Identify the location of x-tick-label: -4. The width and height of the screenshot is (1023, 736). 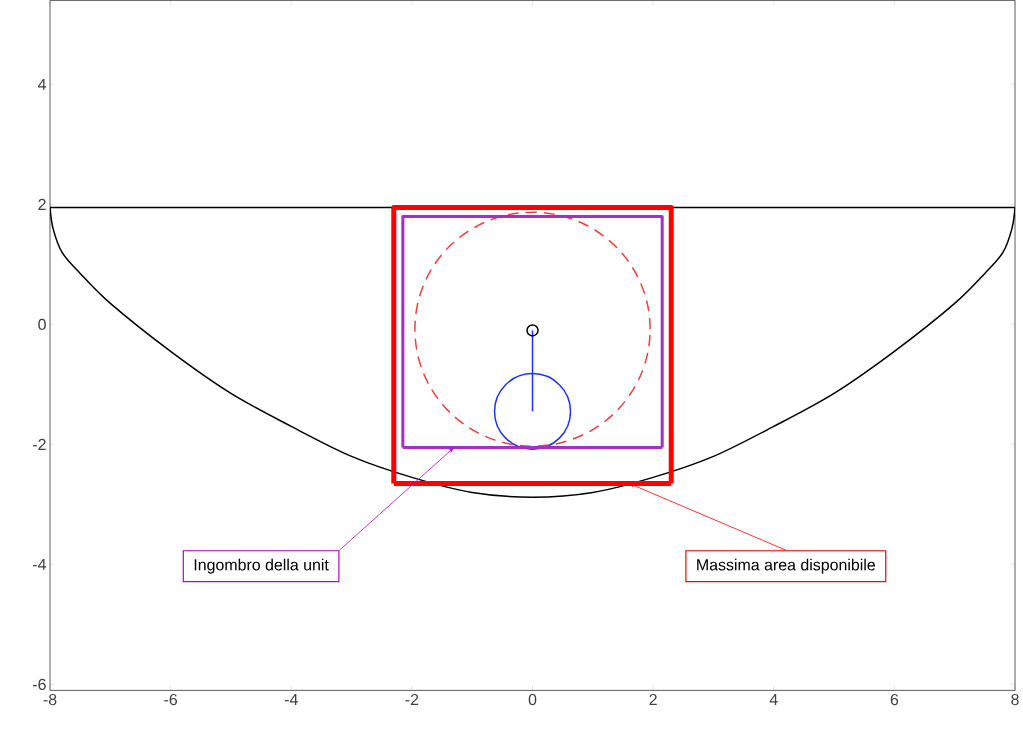
(291, 699).